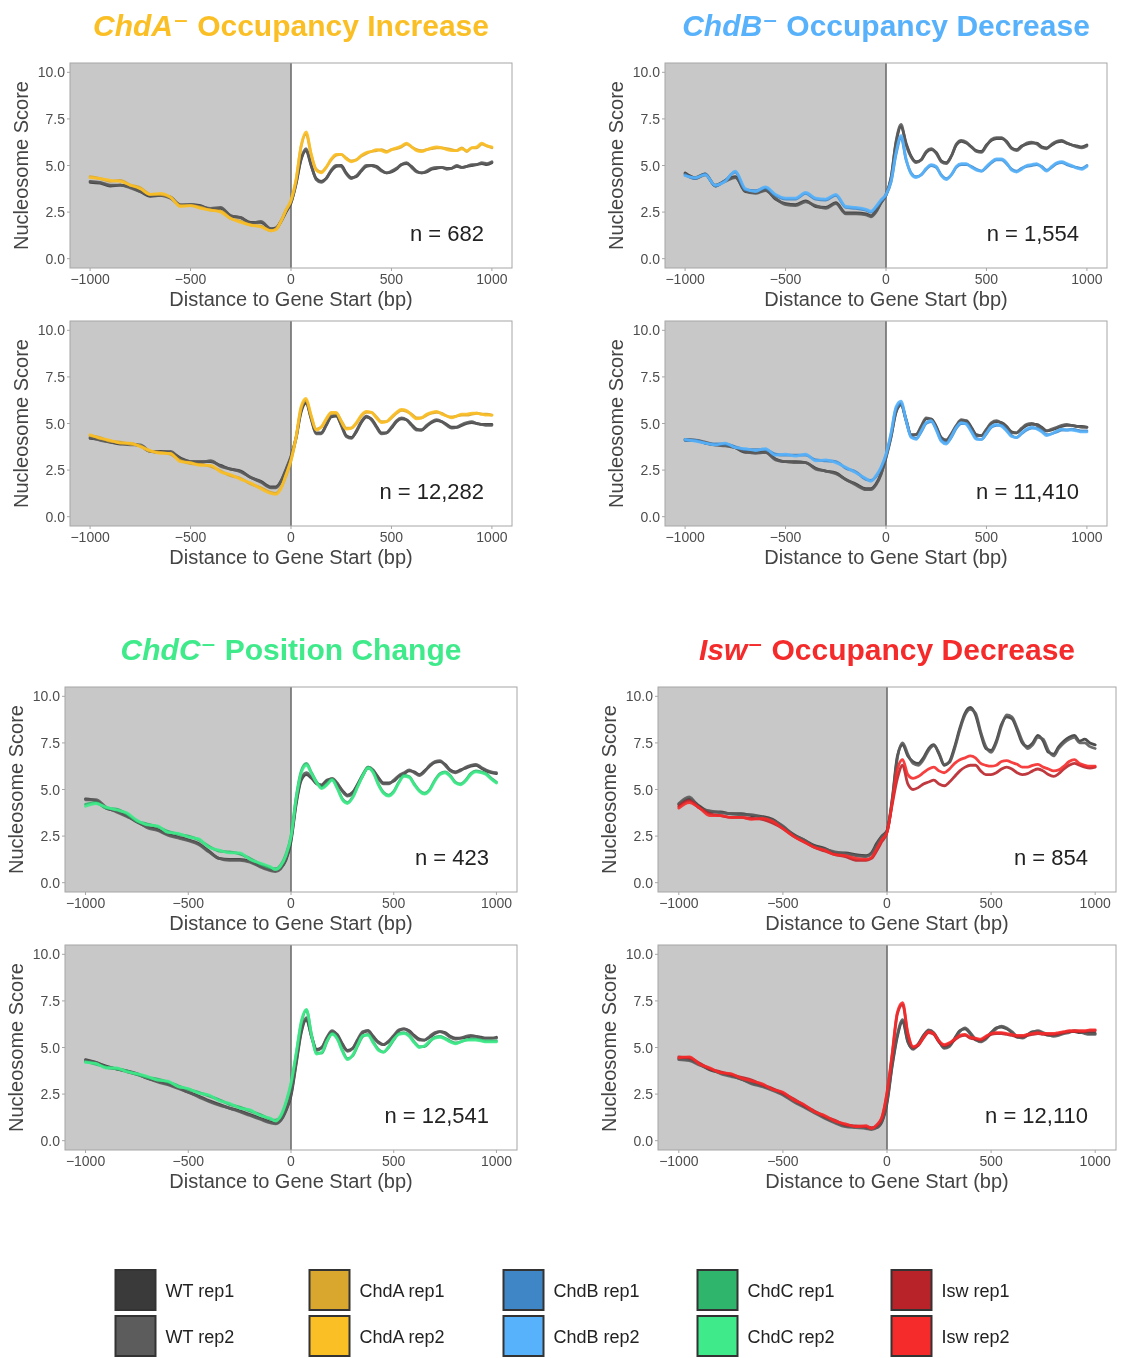 The height and width of the screenshot is (1358, 1121). Describe the element at coordinates (402, 1291) in the screenshot. I see `legend-label: ChdA rep1` at that location.